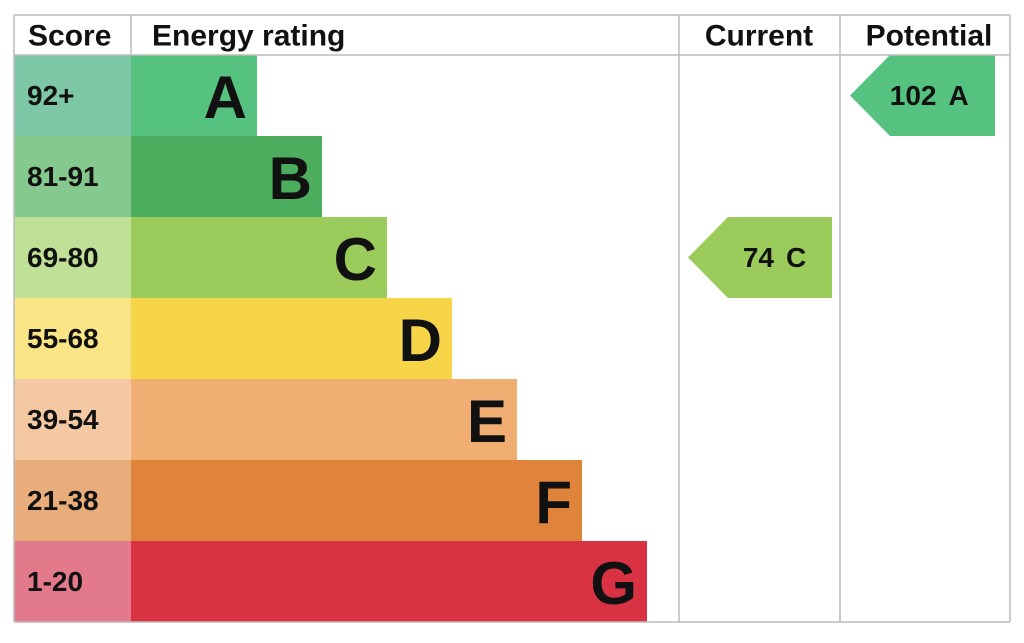 The height and width of the screenshot is (643, 1024). Describe the element at coordinates (796, 257) in the screenshot. I see `current-rating: C` at that location.